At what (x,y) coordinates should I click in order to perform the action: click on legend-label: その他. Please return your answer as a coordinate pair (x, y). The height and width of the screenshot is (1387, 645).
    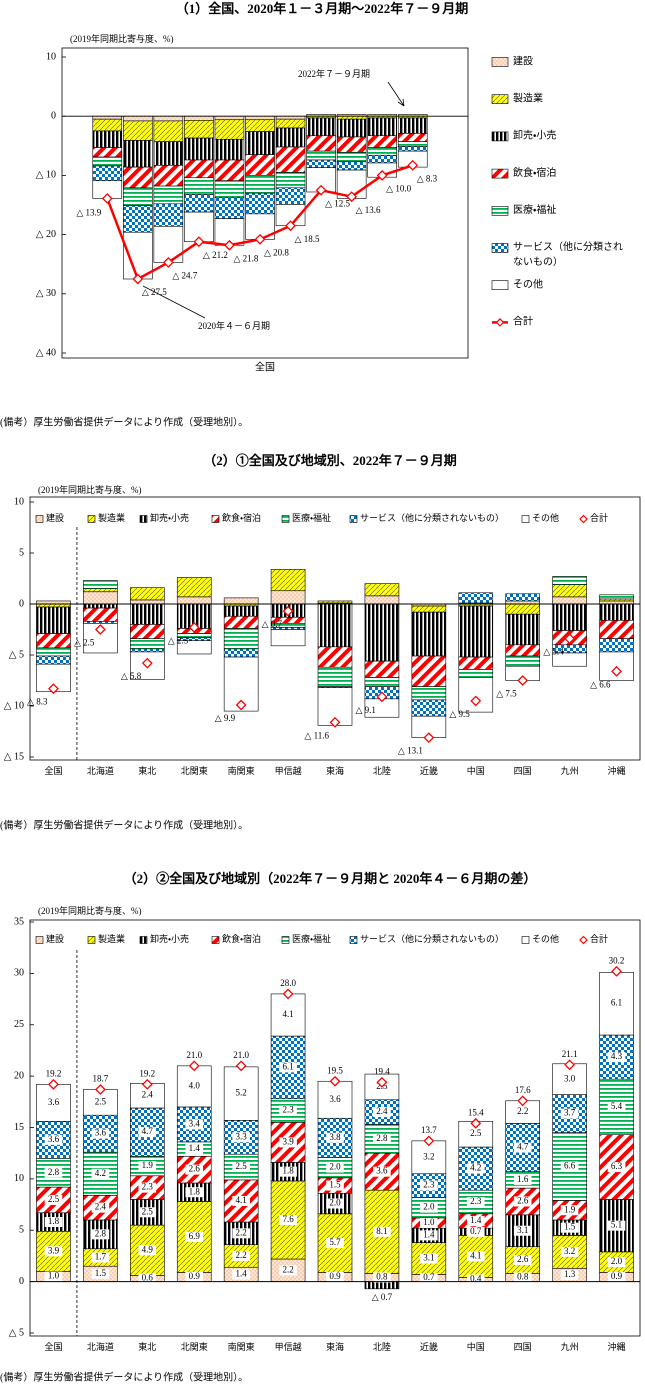
    Looking at the image, I should click on (545, 517).